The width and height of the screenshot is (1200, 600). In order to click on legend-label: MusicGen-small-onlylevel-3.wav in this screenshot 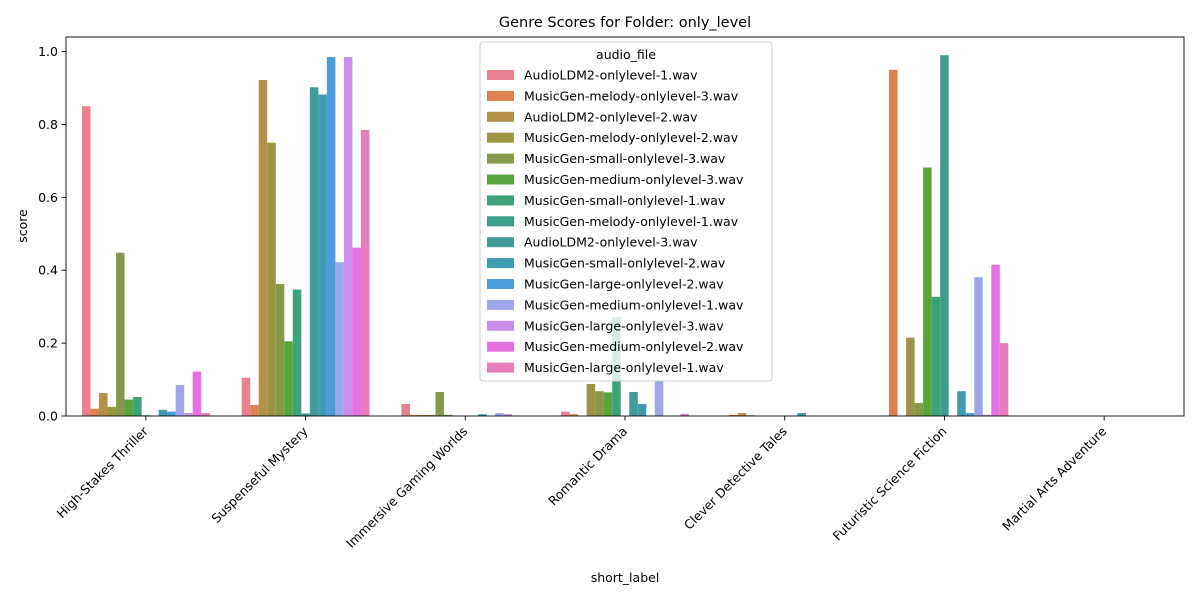, I will do `click(625, 158)`.